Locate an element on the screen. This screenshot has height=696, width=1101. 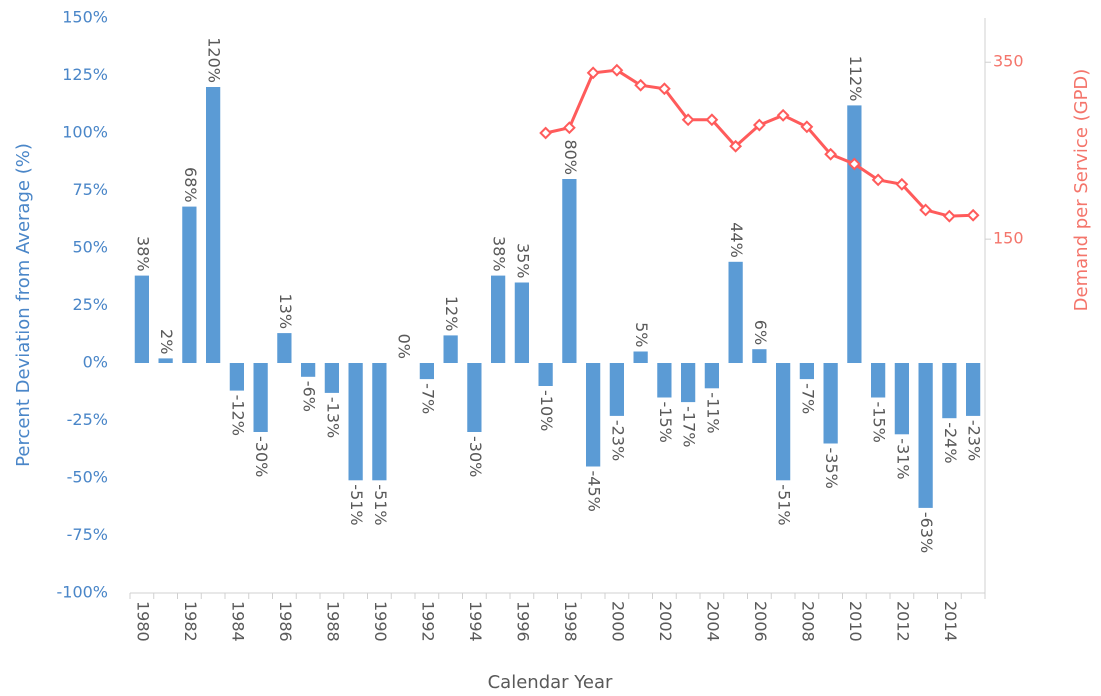
x-tick-label: 1992 is located at coordinates (427, 621).